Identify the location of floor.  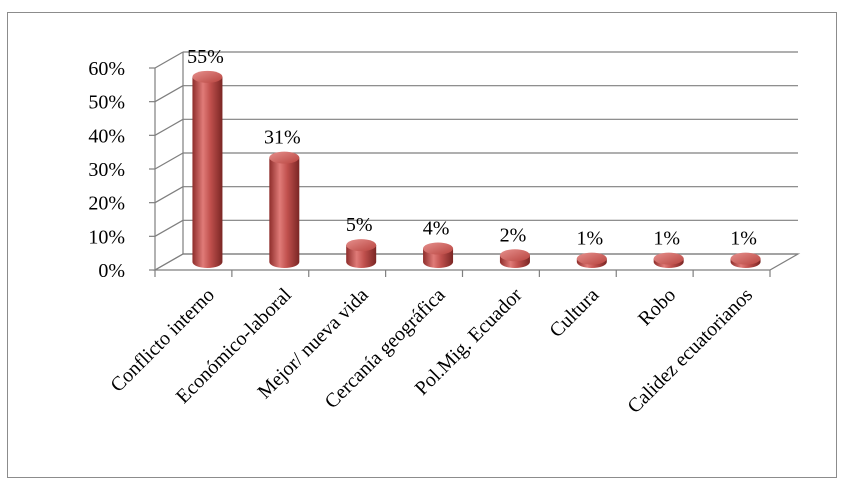
(476, 262).